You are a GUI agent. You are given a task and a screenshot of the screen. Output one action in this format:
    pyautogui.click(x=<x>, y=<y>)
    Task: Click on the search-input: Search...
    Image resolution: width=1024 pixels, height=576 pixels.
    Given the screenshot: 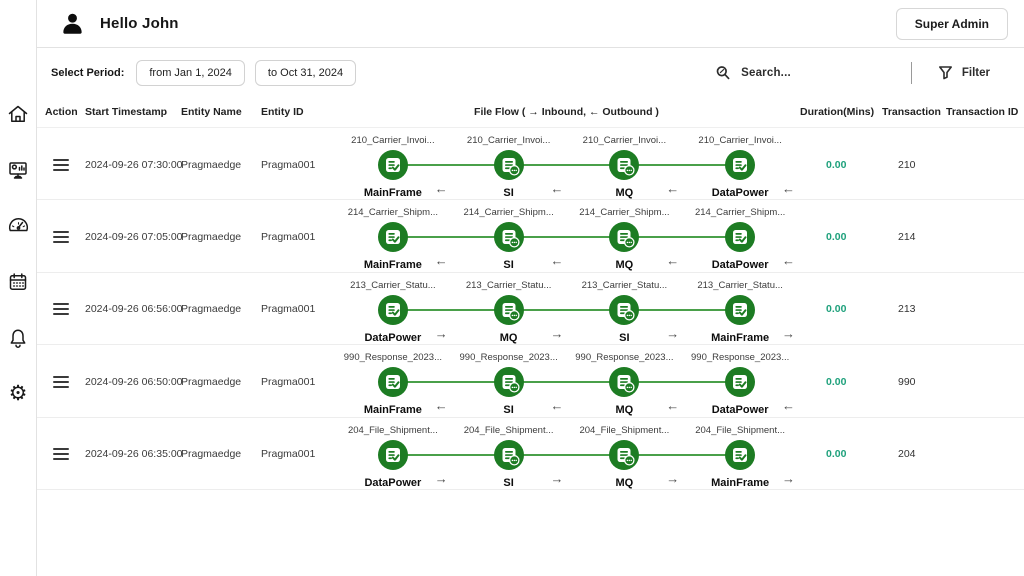 What is the action you would take?
    pyautogui.click(x=753, y=73)
    